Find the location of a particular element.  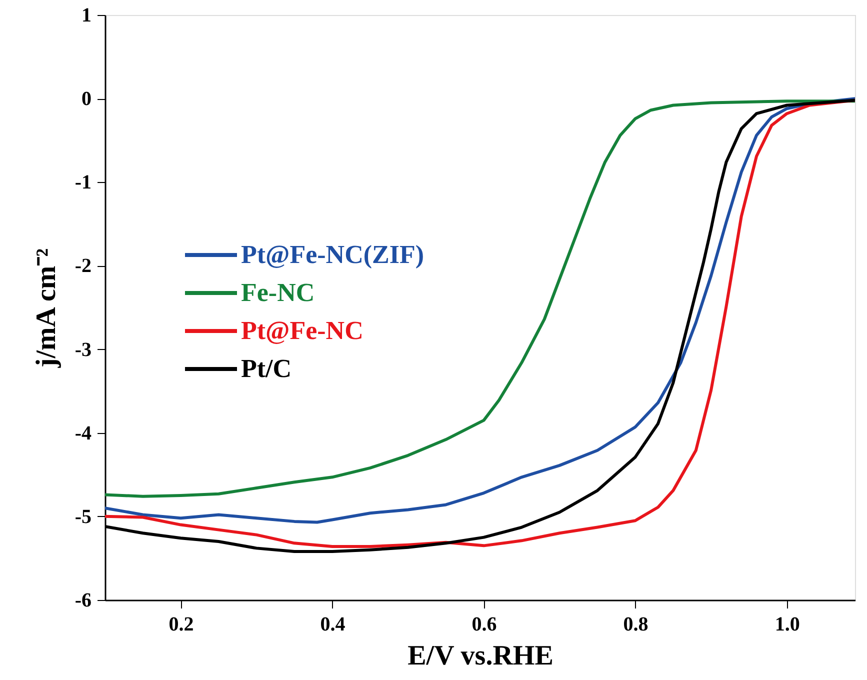

x-tick-label: 0.4 is located at coordinates (333, 625).